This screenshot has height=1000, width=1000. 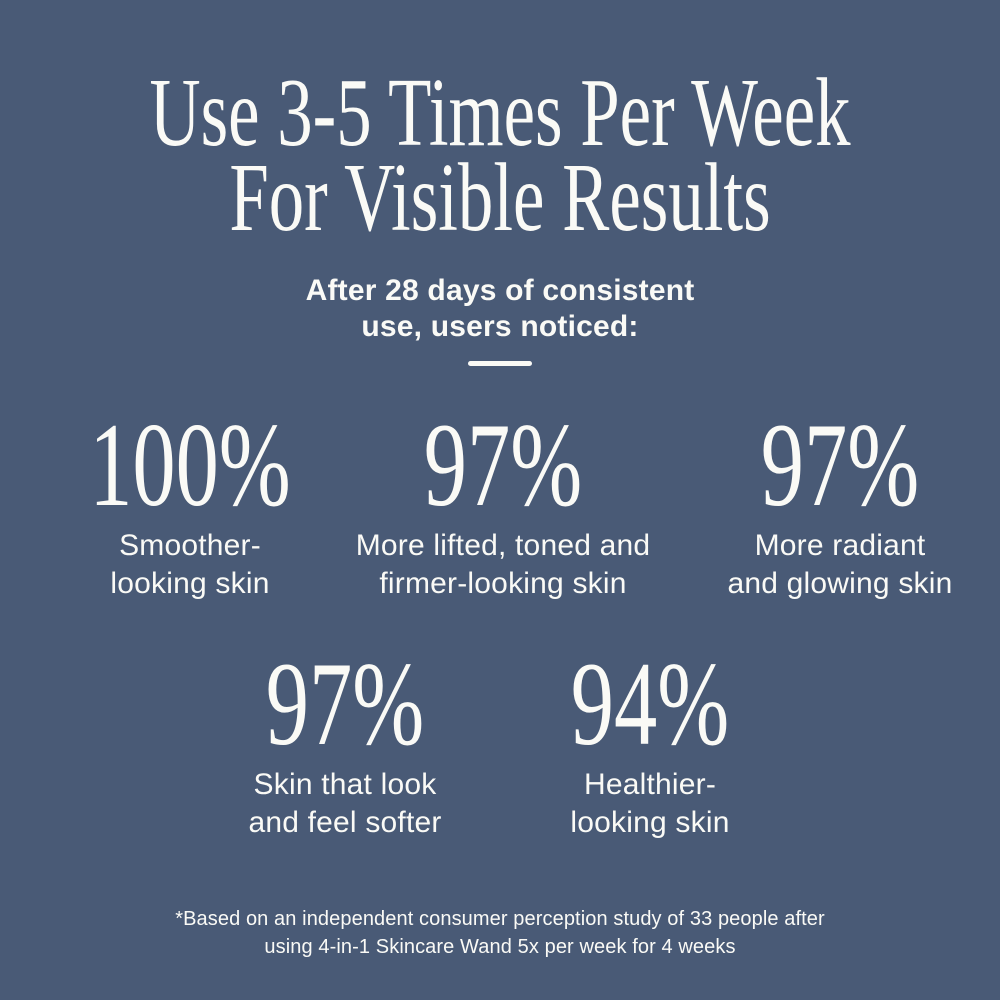 What do you see at coordinates (650, 804) in the screenshot?
I see `stat-label-healthier-skin: Healthier- looking skin` at bounding box center [650, 804].